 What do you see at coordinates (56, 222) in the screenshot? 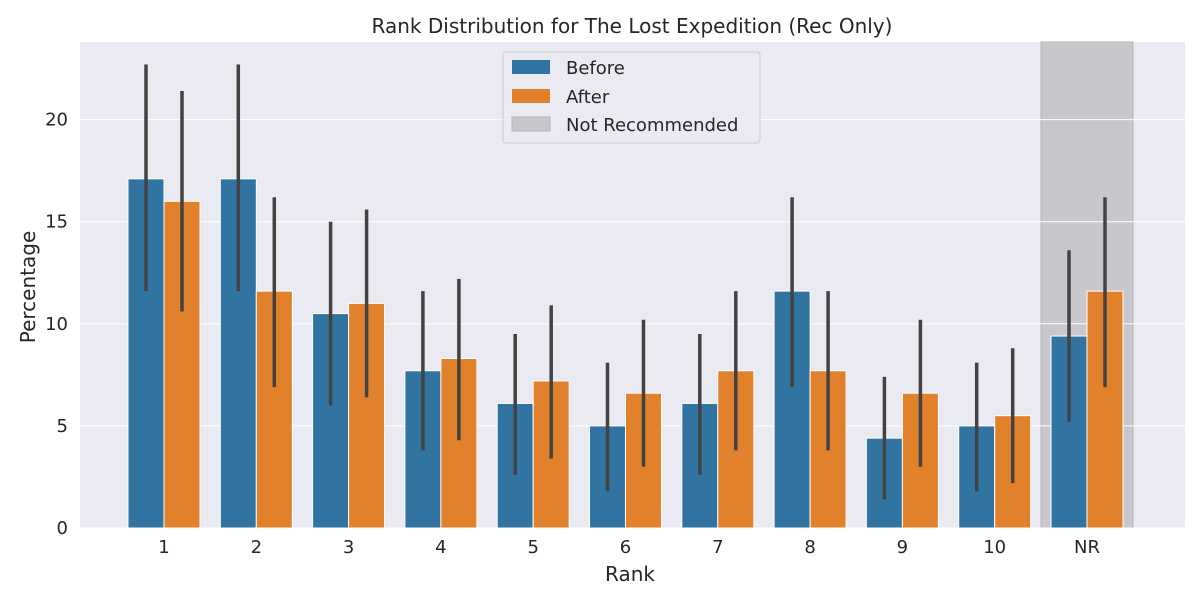
I see `y-tick-label: 15` at bounding box center [56, 222].